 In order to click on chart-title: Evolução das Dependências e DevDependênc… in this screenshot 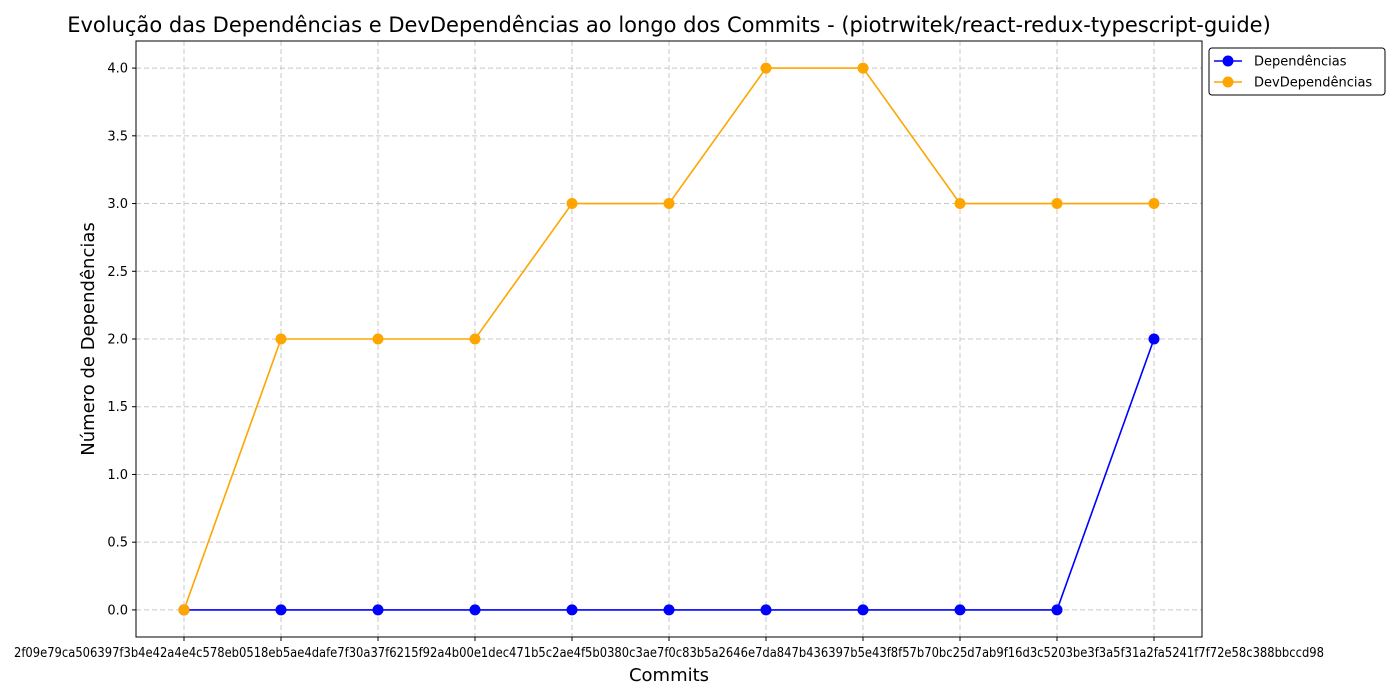, I will do `click(669, 25)`.